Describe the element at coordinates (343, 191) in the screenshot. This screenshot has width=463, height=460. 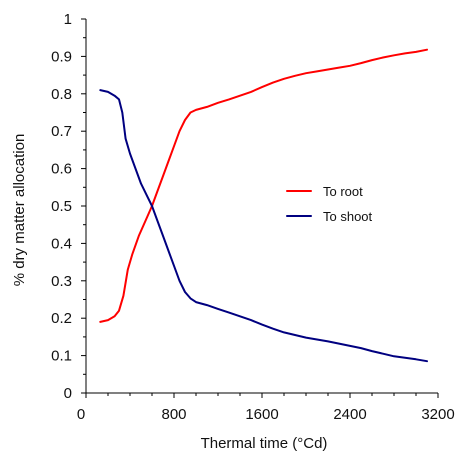
I see `legend-label-to-root: To root` at that location.